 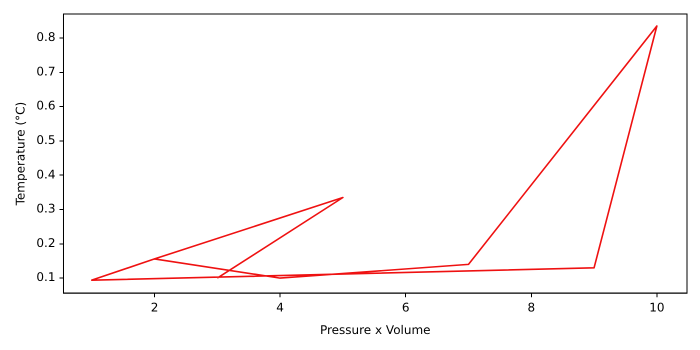 I want to click on x-tick-label: 2, so click(x=154, y=307).